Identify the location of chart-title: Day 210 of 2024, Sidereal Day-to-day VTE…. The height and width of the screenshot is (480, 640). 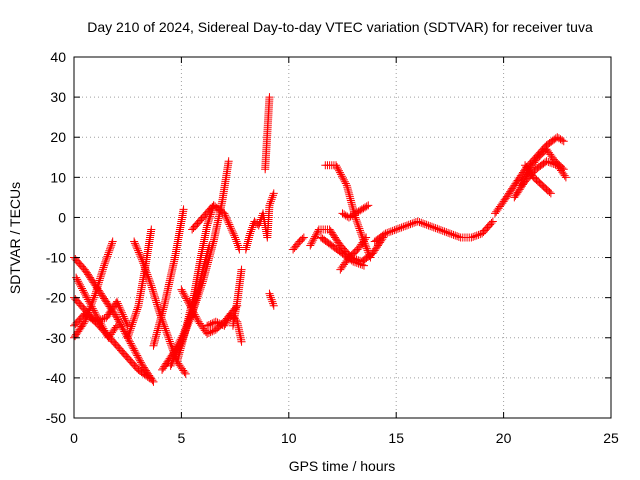
(340, 27).